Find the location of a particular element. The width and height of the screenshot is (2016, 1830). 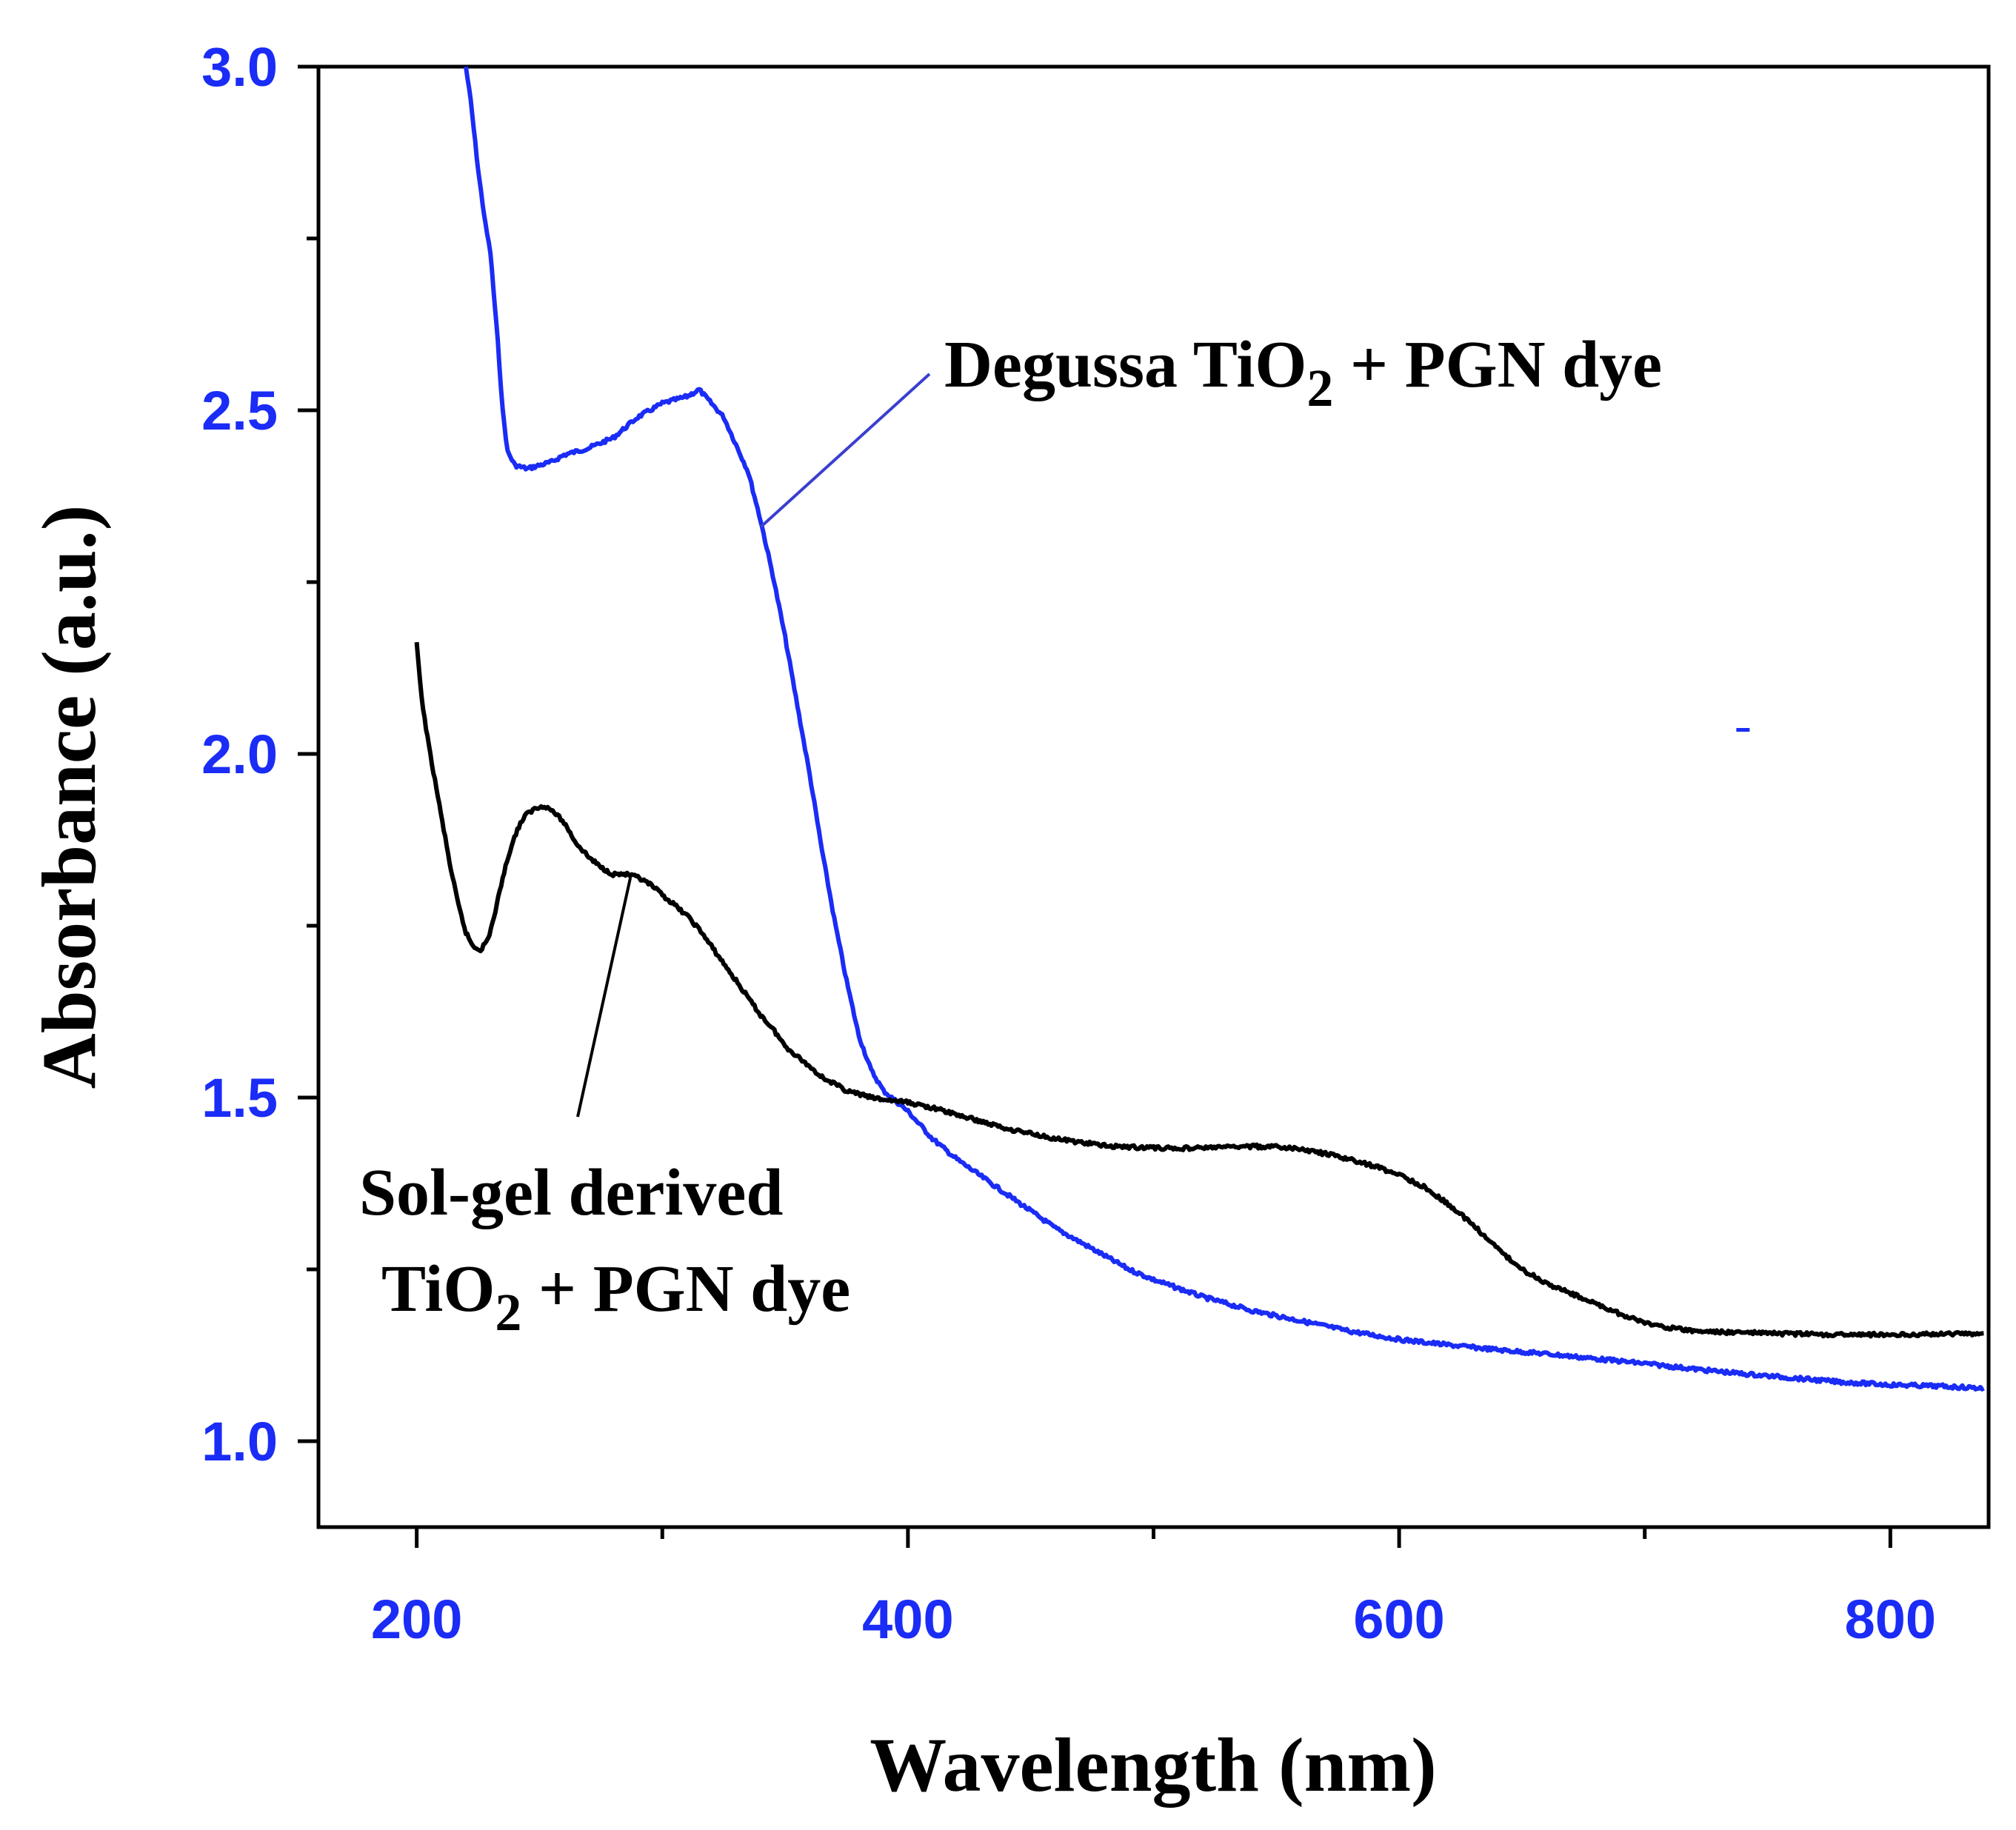

y-tick-label-3: 3.0 is located at coordinates (240, 67).